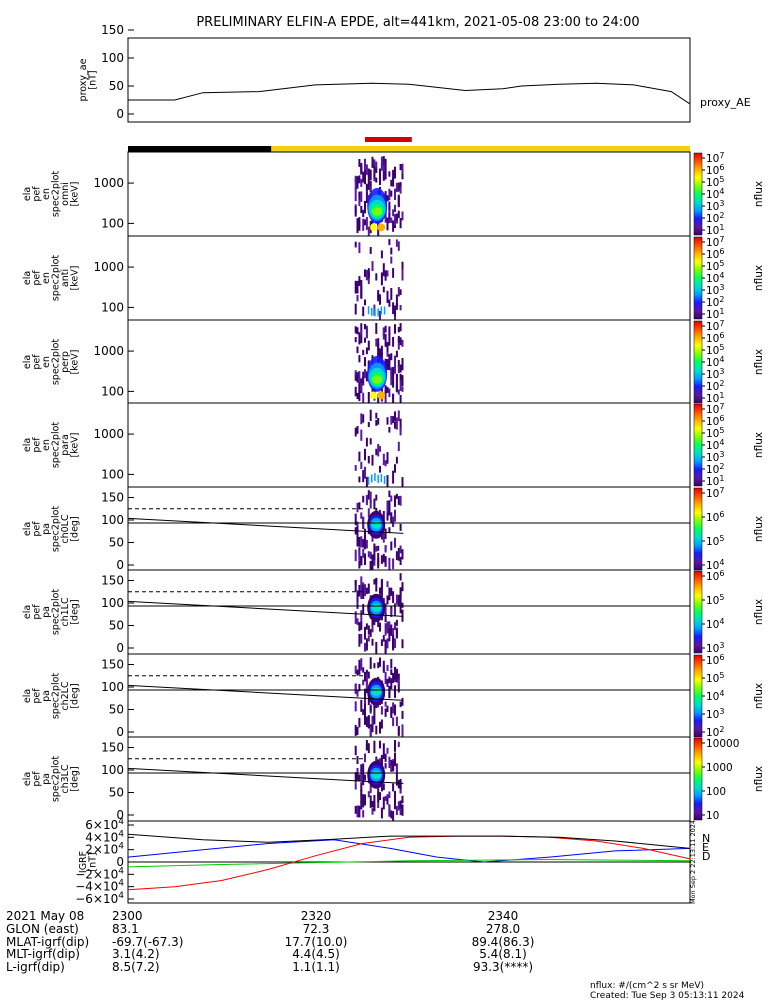 This screenshot has width=775, height=1000. Describe the element at coordinates (715, 600) in the screenshot. I see `colorbar-tick-label: 10⁵` at that location.